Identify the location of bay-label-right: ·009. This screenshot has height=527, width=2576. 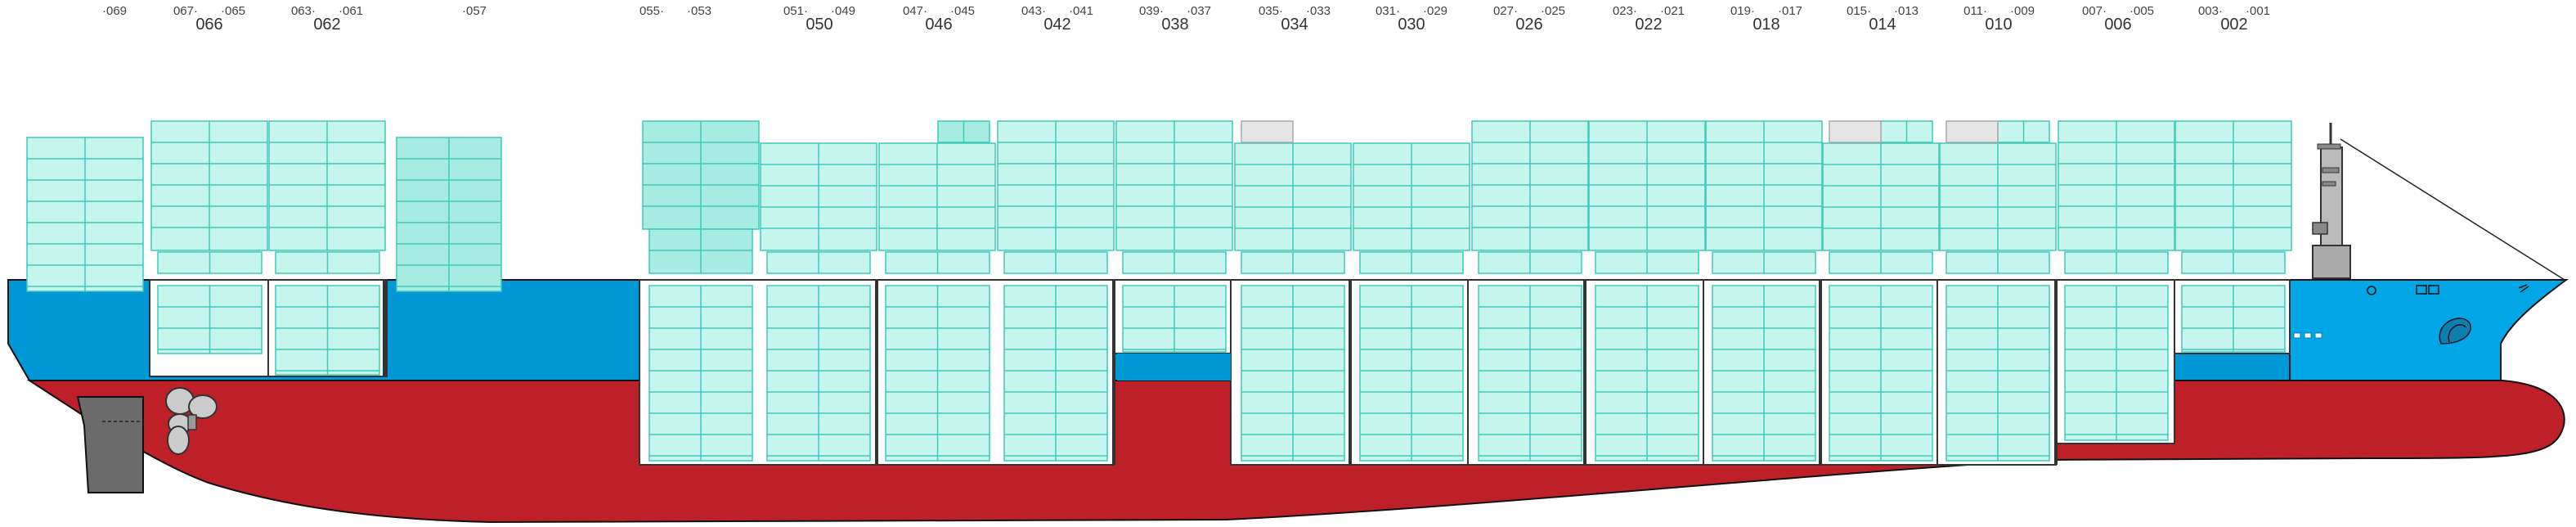
(2022, 11).